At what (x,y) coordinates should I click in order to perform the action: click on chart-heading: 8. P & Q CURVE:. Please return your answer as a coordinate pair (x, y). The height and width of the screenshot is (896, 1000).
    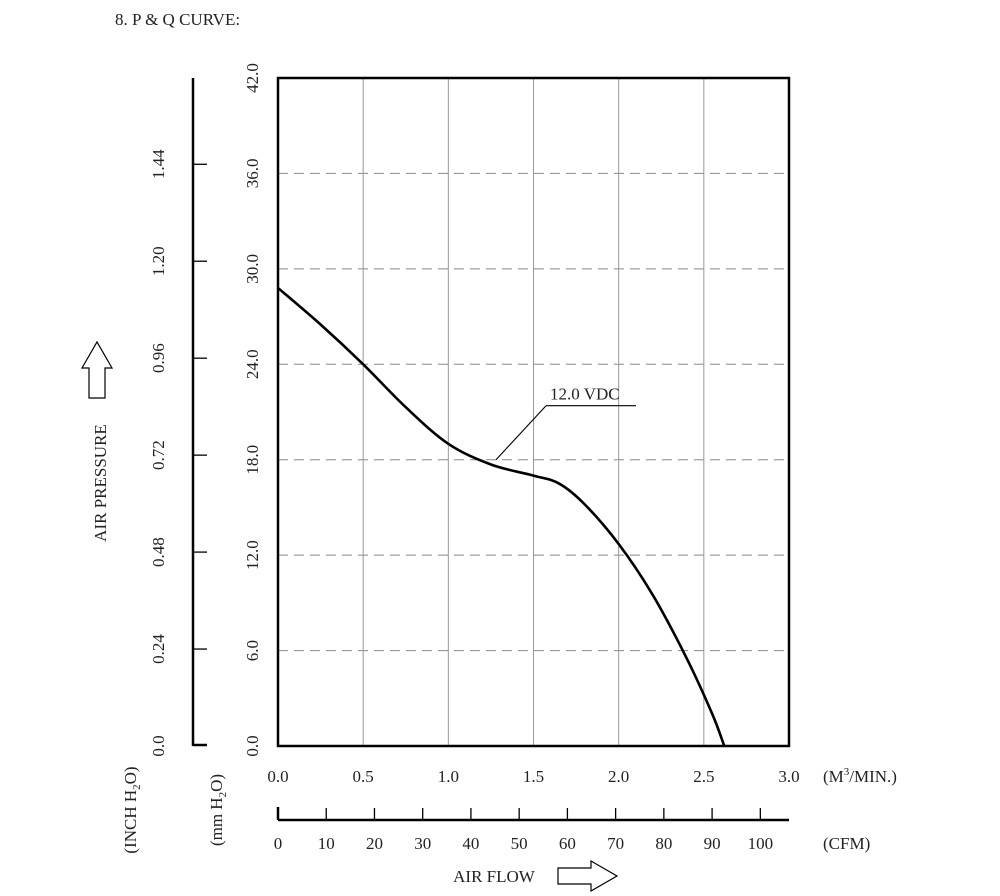
    Looking at the image, I should click on (177, 19).